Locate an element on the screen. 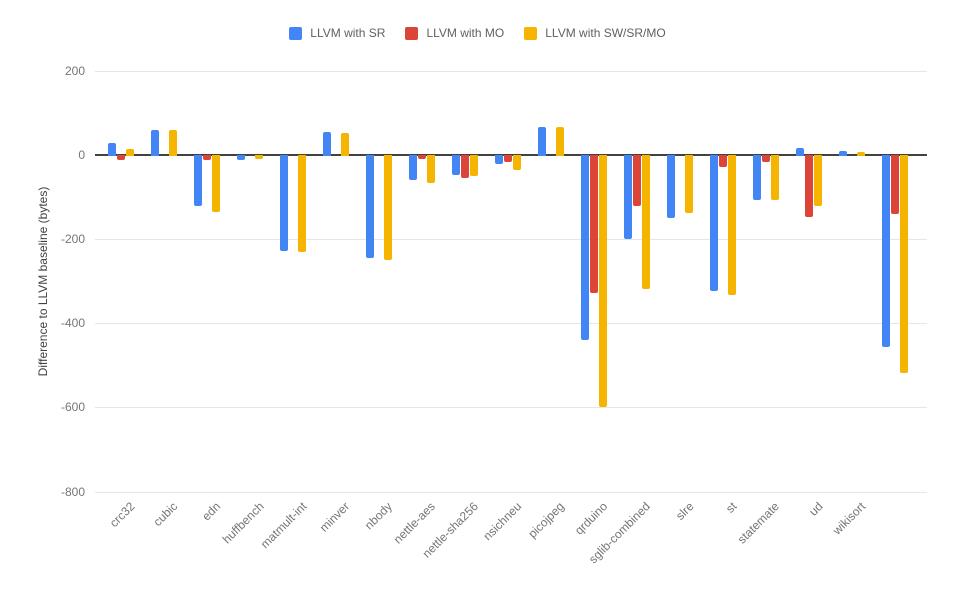  gridline--200 is located at coordinates (511, 239).